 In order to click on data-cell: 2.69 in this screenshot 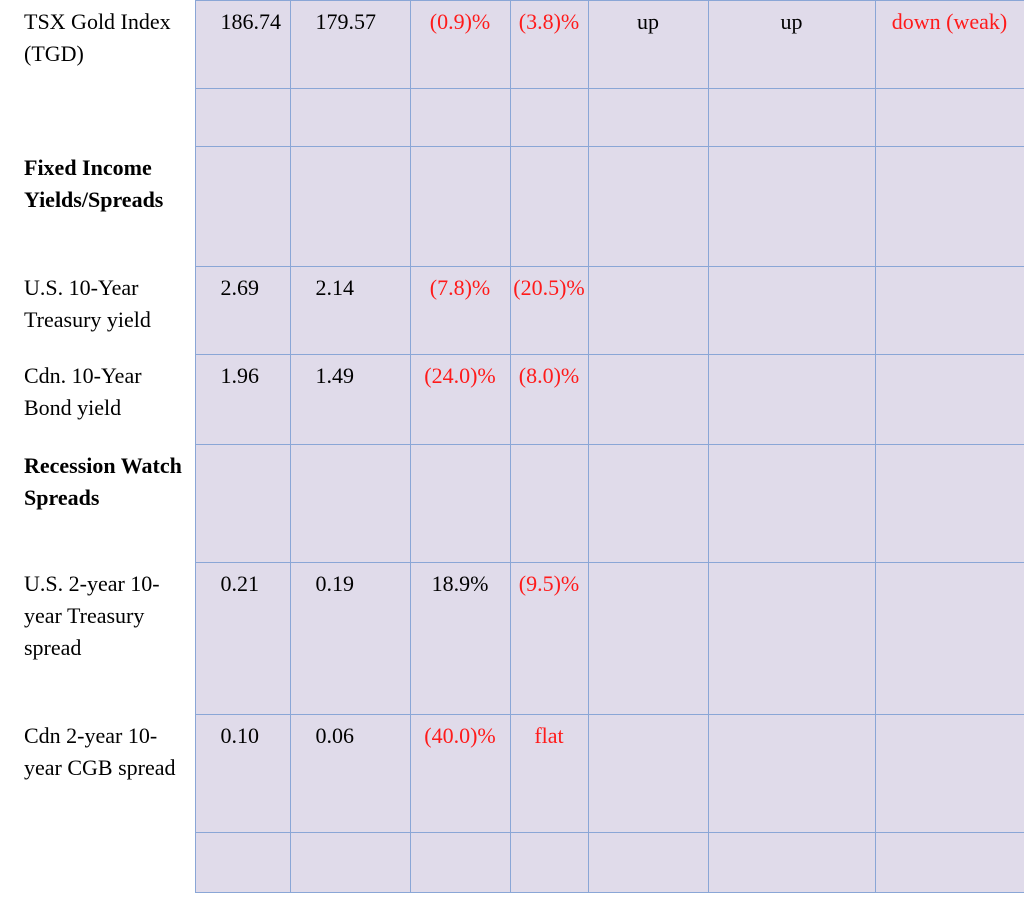, I will do `click(242, 310)`.